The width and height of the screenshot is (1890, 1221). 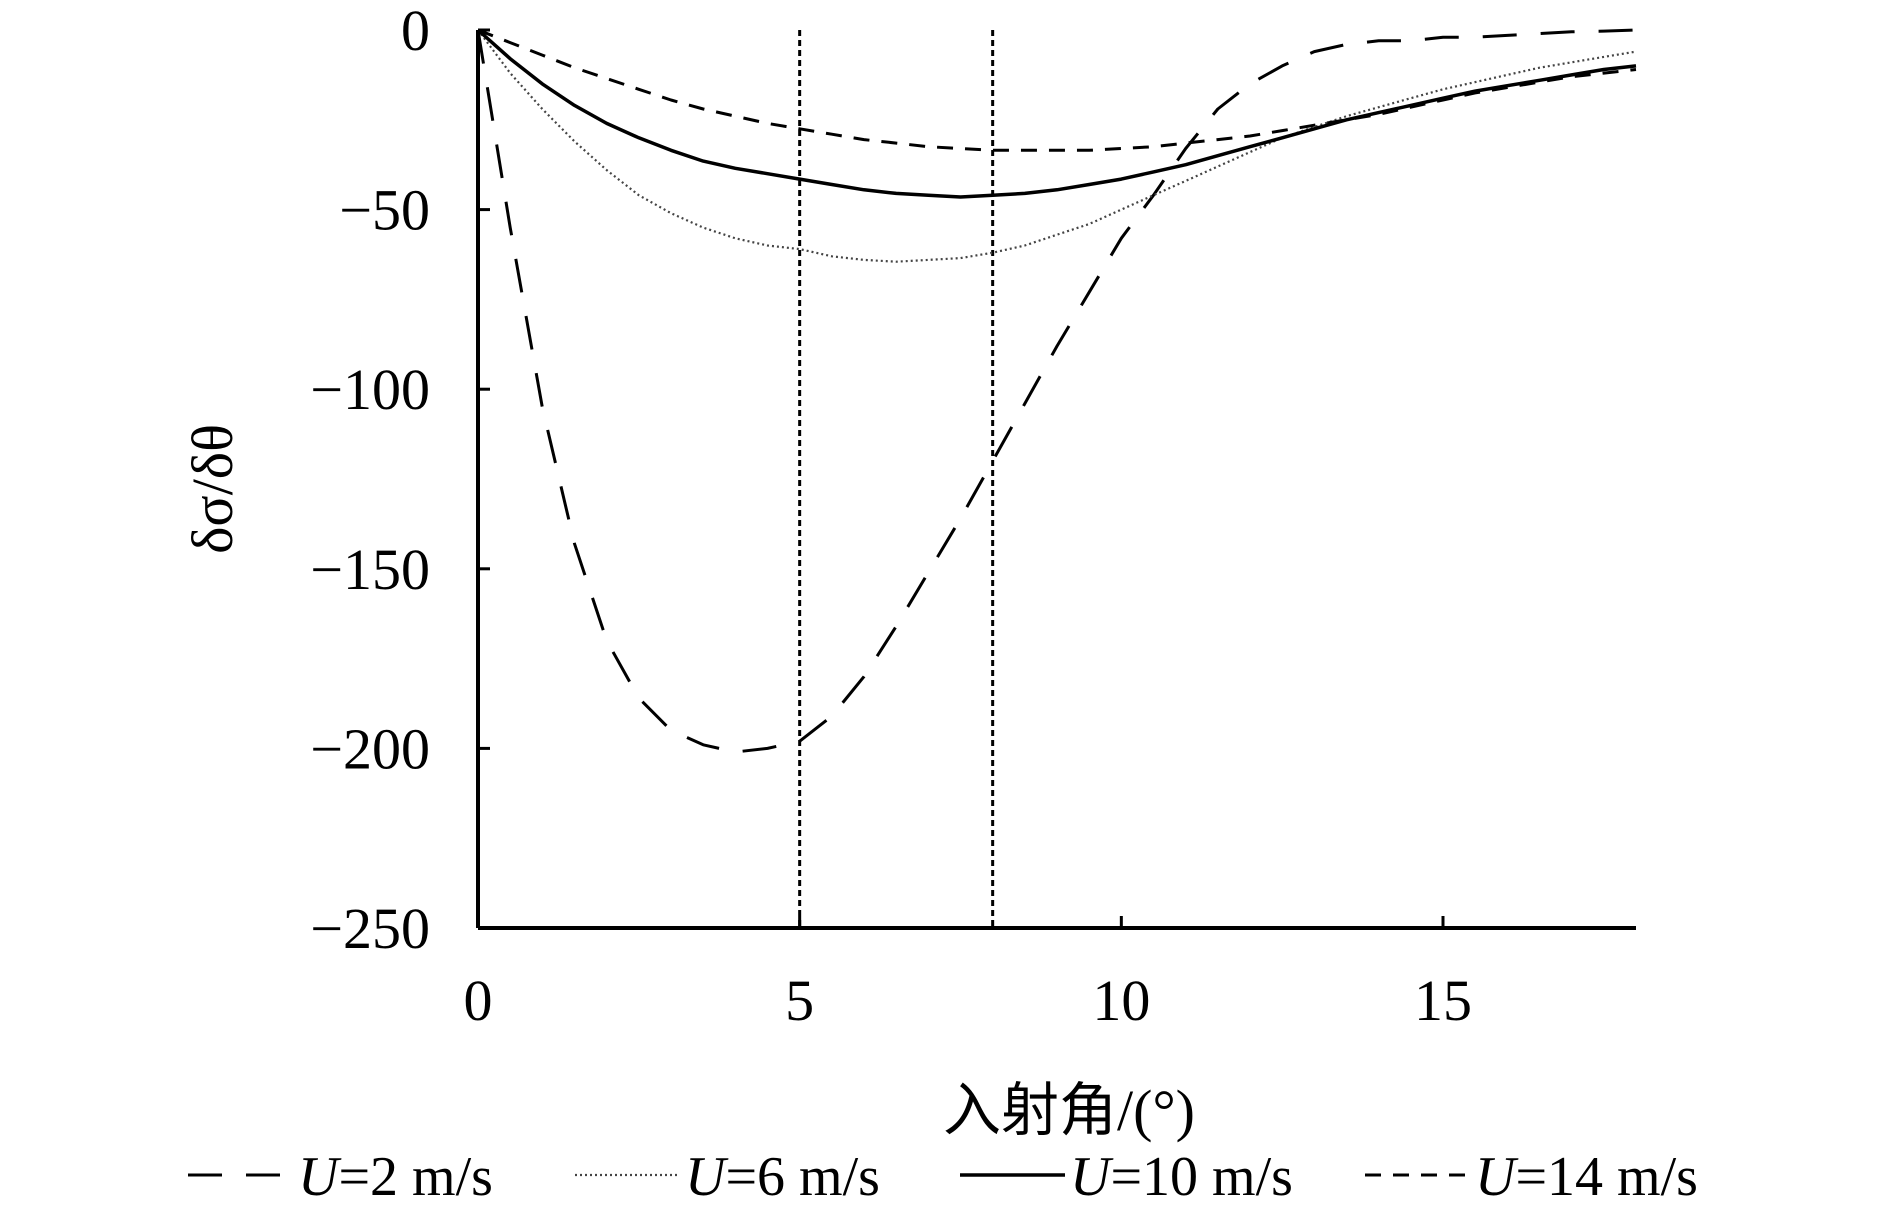 I want to click on legend: U=2 m/s U=6 m/s U=10 m/s U=14 m/s, so click(x=943, y=1177).